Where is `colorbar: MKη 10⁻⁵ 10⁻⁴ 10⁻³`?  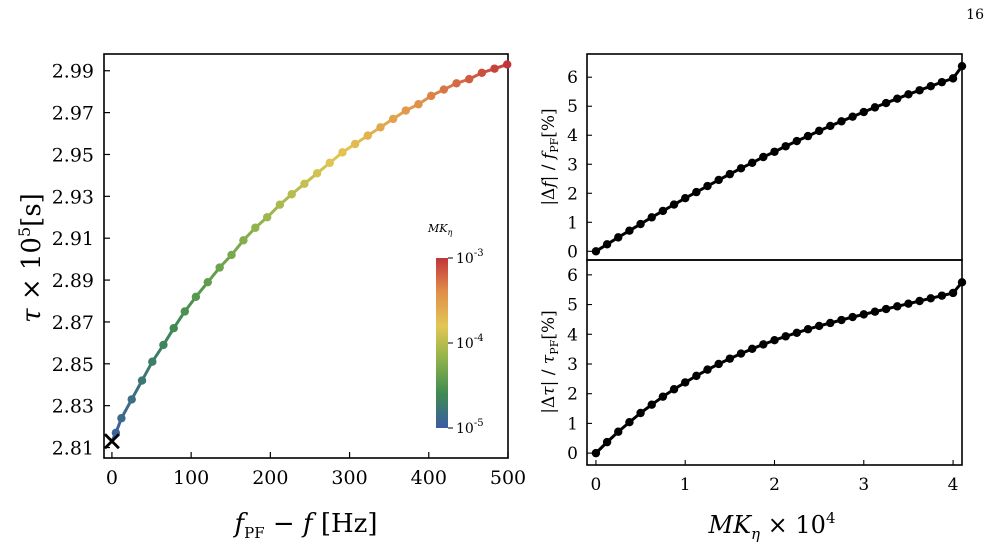
colorbar: MKη 10⁻⁵ 10⁻⁴ 10⁻³ is located at coordinates (455, 329).